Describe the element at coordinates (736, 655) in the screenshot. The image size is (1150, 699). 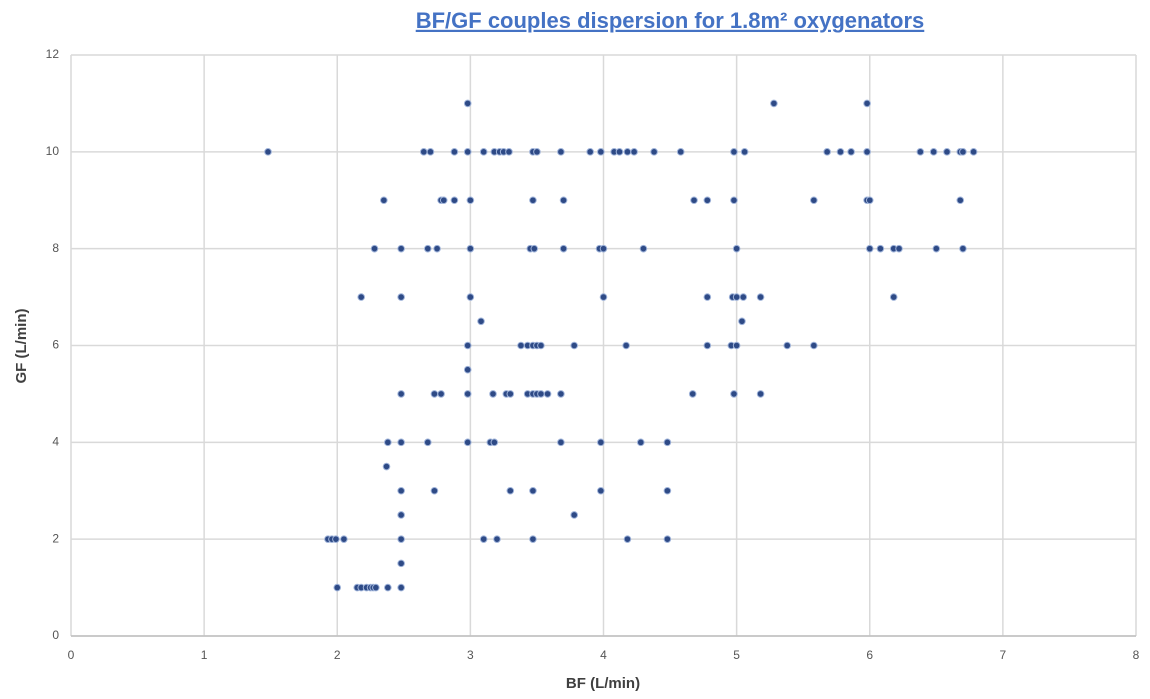
I see `x-tick-label: 5` at that location.